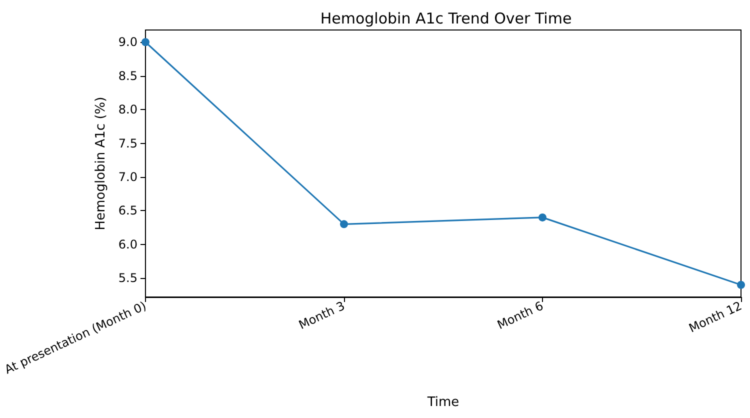 The width and height of the screenshot is (750, 418). Describe the element at coordinates (128, 244) in the screenshot. I see `y-tick-label: 6.0` at that location.